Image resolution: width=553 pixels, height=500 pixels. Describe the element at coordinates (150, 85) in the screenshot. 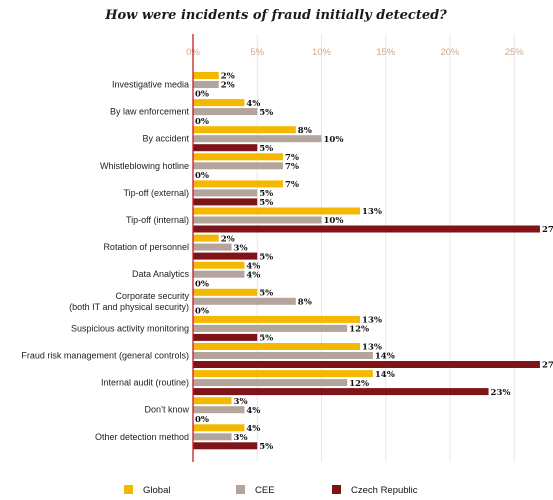

I see `category-label: Investigative media` at that location.